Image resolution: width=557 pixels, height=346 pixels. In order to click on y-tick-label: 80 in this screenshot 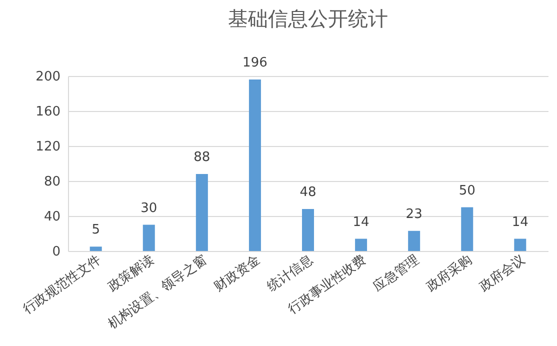, I will do `click(52, 182)`.